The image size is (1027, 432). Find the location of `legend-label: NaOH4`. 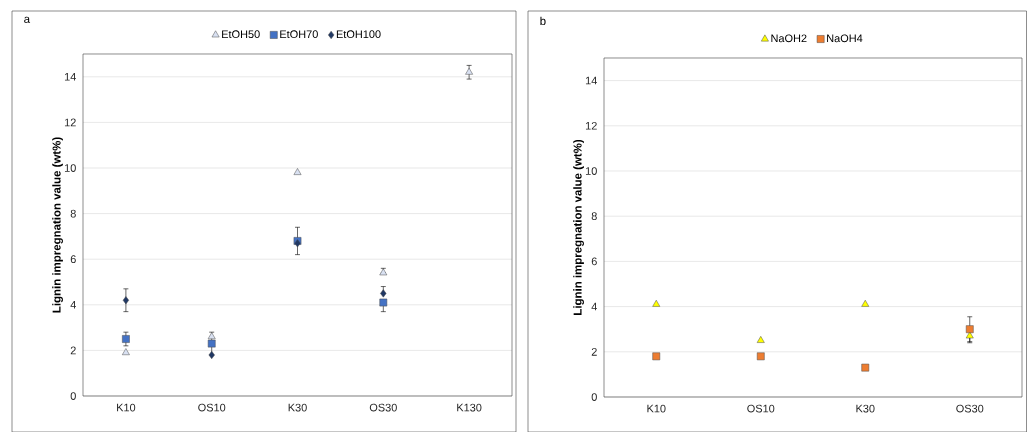

legend-label: NaOH4 is located at coordinates (845, 38).